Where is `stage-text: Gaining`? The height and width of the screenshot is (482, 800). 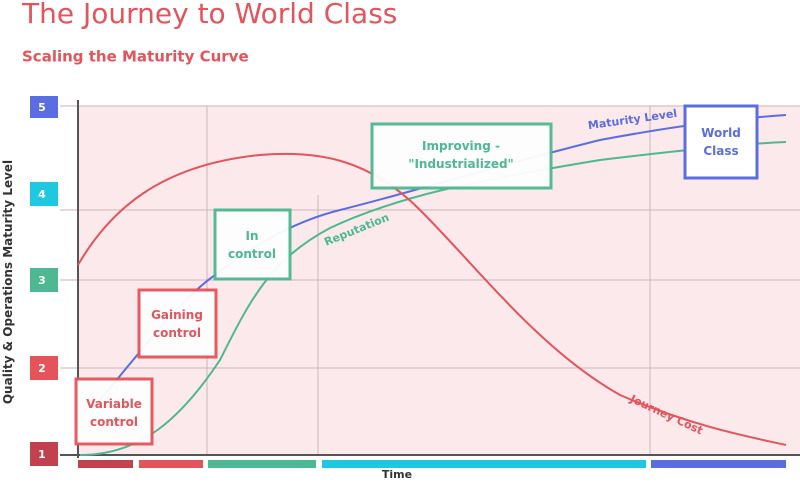
stage-text: Gaining is located at coordinates (177, 315).